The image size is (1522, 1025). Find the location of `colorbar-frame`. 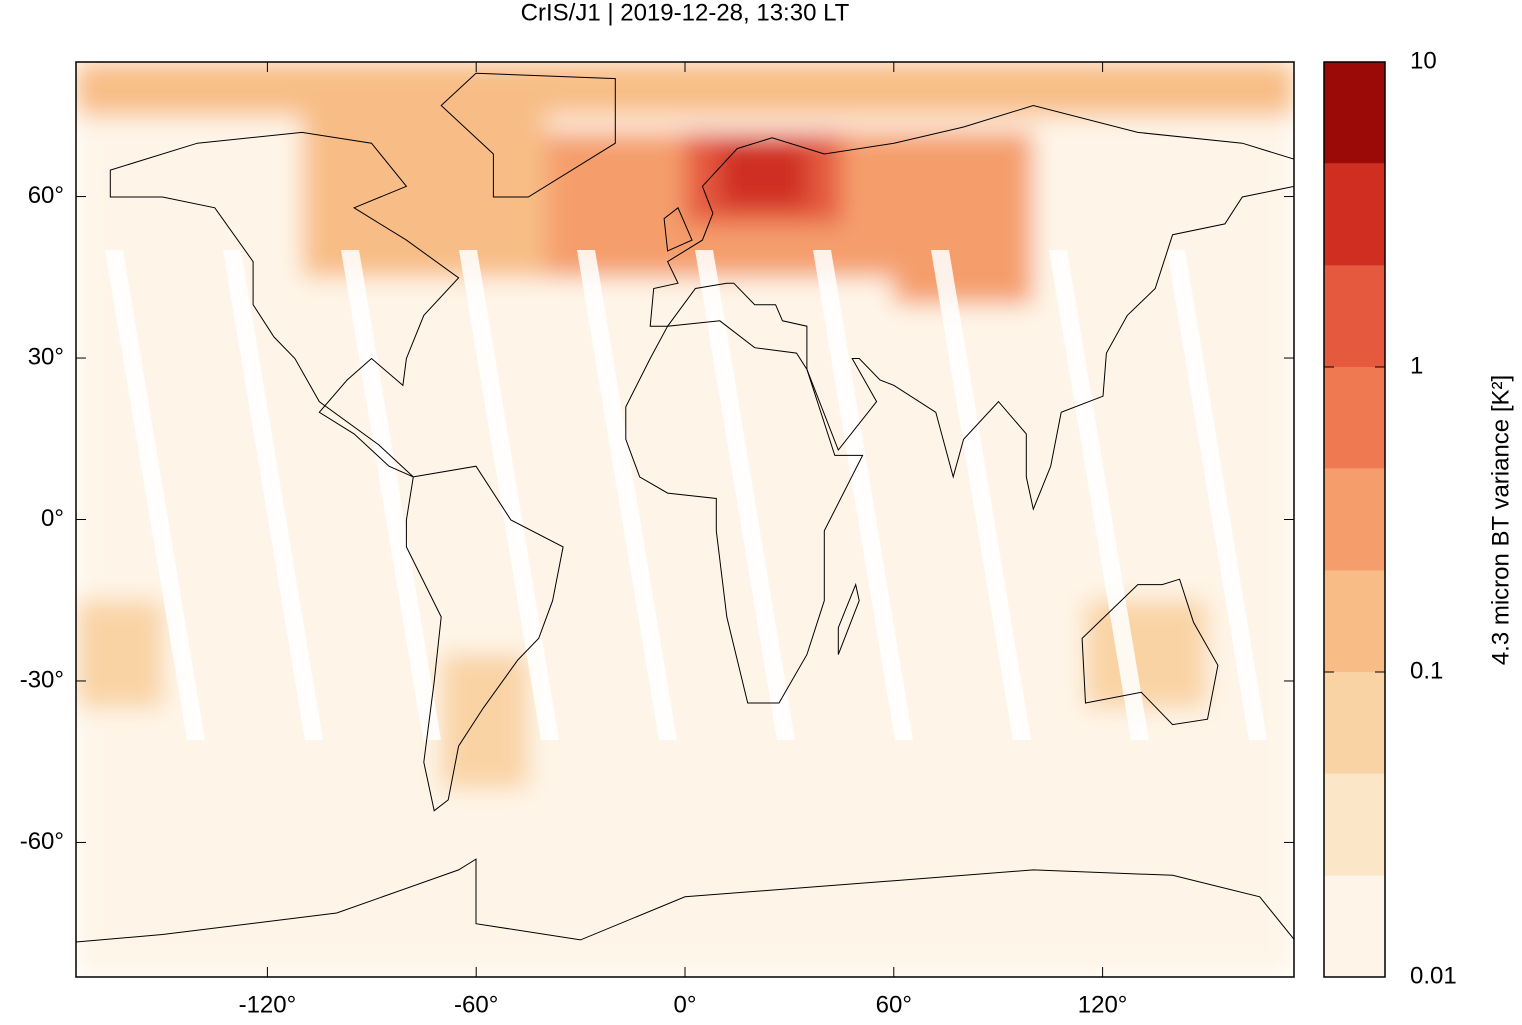

colorbar-frame is located at coordinates (1354, 519).